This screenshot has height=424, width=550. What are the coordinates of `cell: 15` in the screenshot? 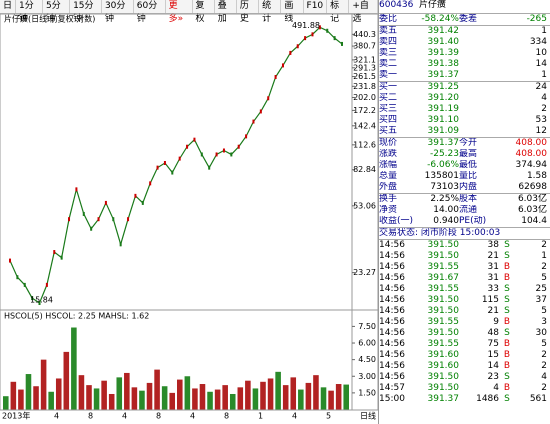 It's located at (493, 355).